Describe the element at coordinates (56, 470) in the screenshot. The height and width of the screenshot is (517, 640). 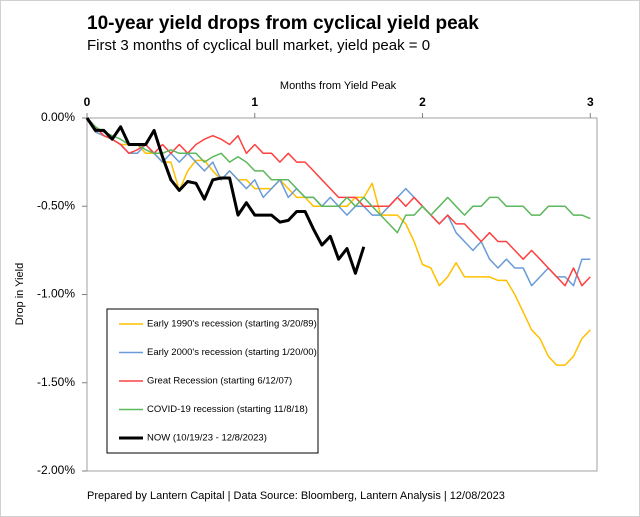
I see `y-tick-label: -2.00%` at that location.